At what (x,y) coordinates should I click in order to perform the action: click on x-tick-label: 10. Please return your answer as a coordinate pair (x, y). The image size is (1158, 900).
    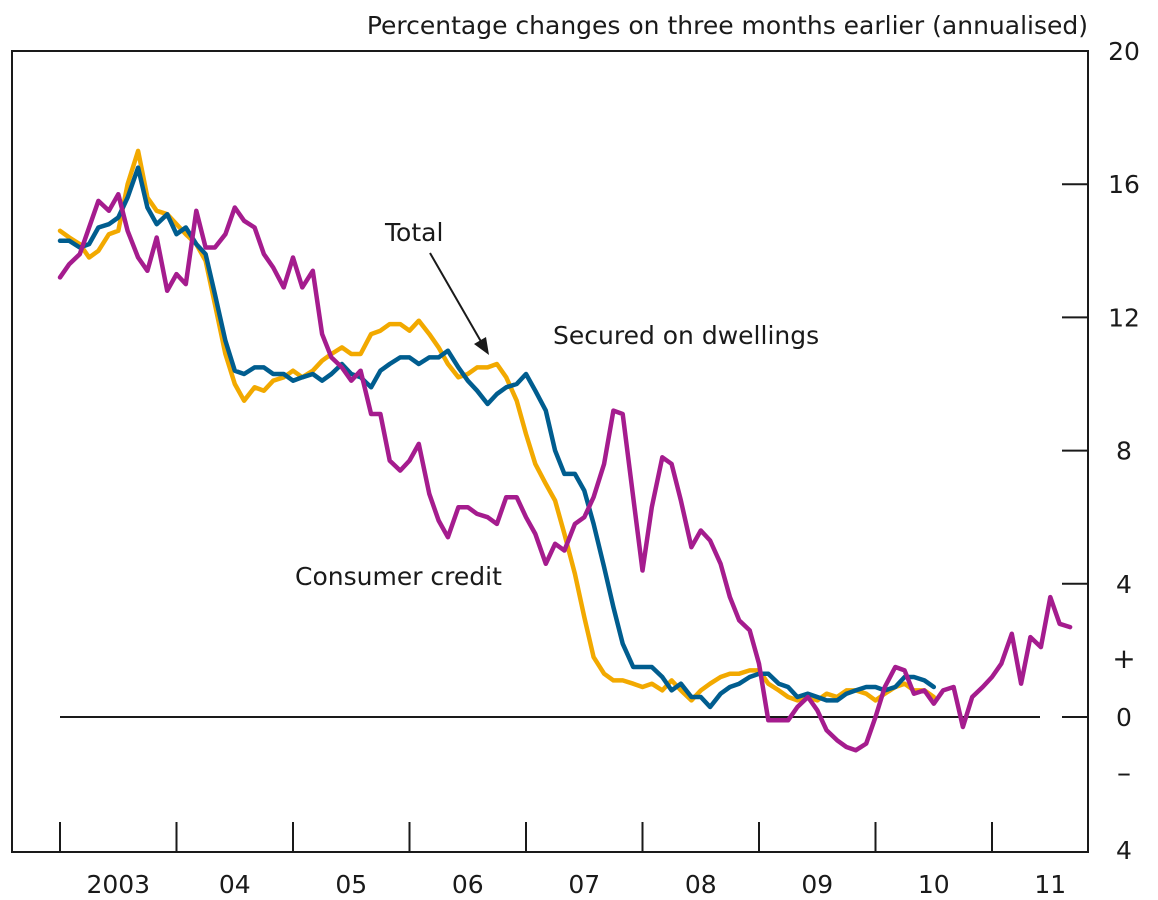
    Looking at the image, I should click on (934, 884).